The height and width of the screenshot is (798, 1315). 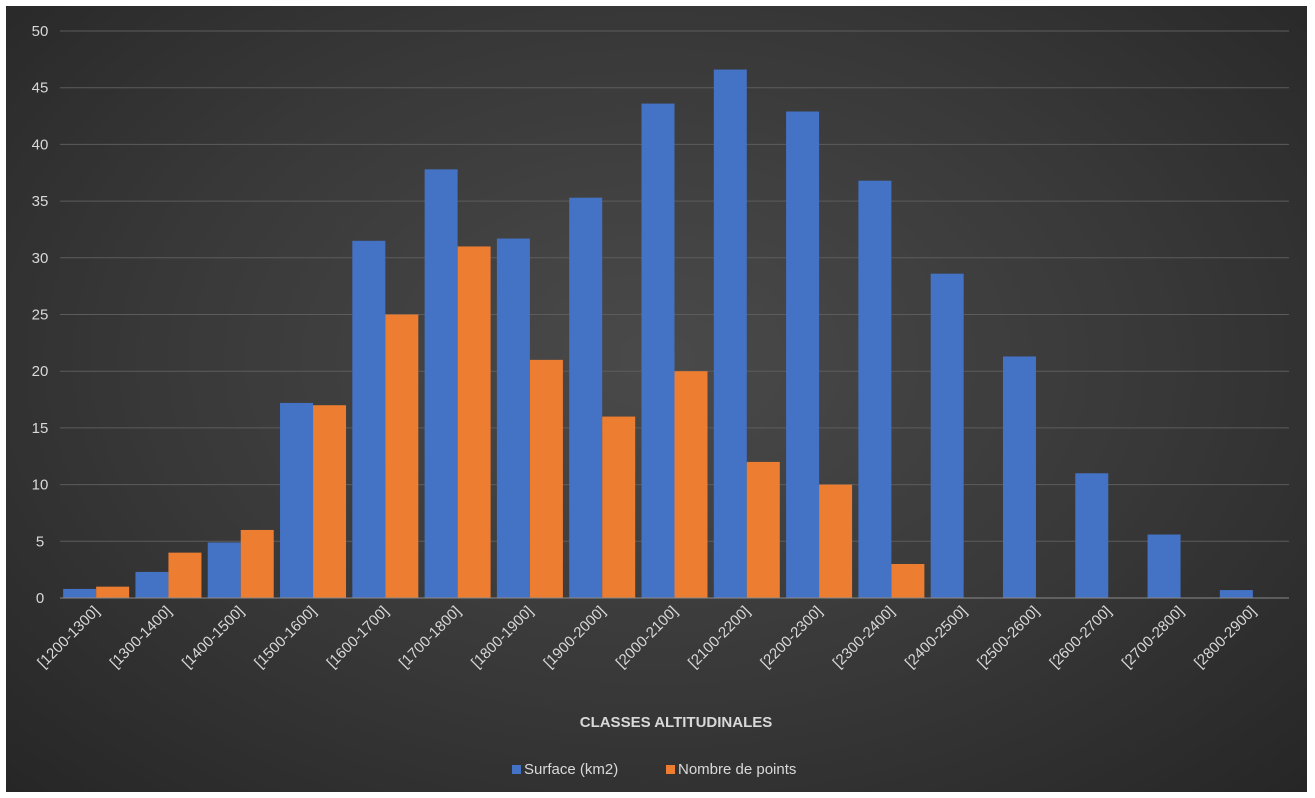 What do you see at coordinates (502, 637) in the screenshot?
I see `x-tick-label: [1800-1900]` at bounding box center [502, 637].